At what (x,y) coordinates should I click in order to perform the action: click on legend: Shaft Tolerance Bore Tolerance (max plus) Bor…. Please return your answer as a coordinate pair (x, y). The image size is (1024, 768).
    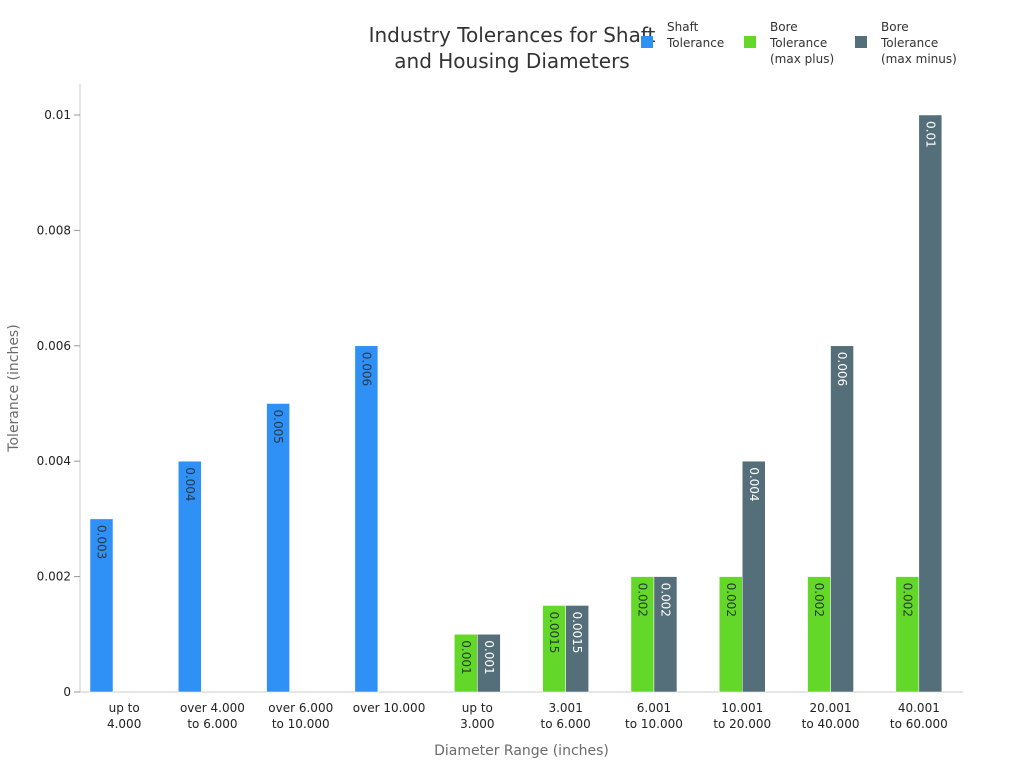
    Looking at the image, I should click on (799, 43).